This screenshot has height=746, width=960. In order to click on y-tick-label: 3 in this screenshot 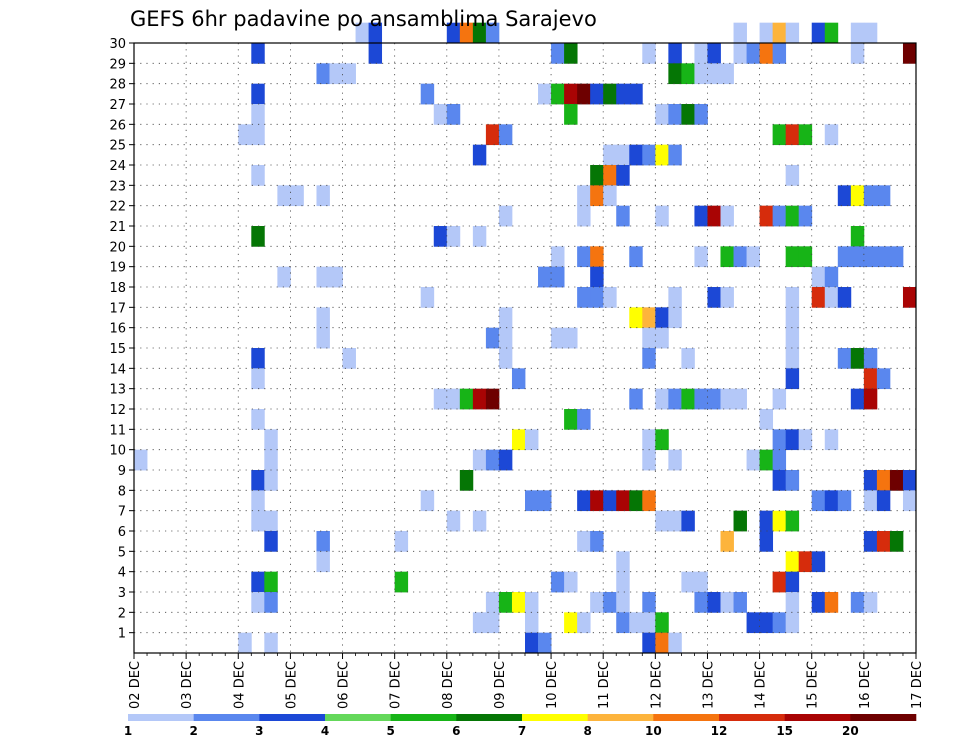, I will do `click(122, 593)`.